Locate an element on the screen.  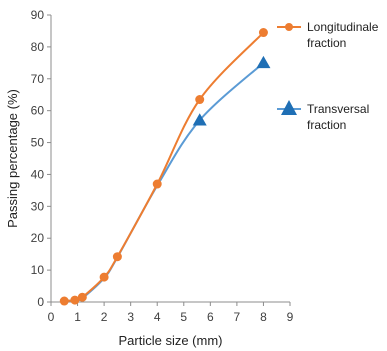
x-tick-label: 9 is located at coordinates (290, 317).